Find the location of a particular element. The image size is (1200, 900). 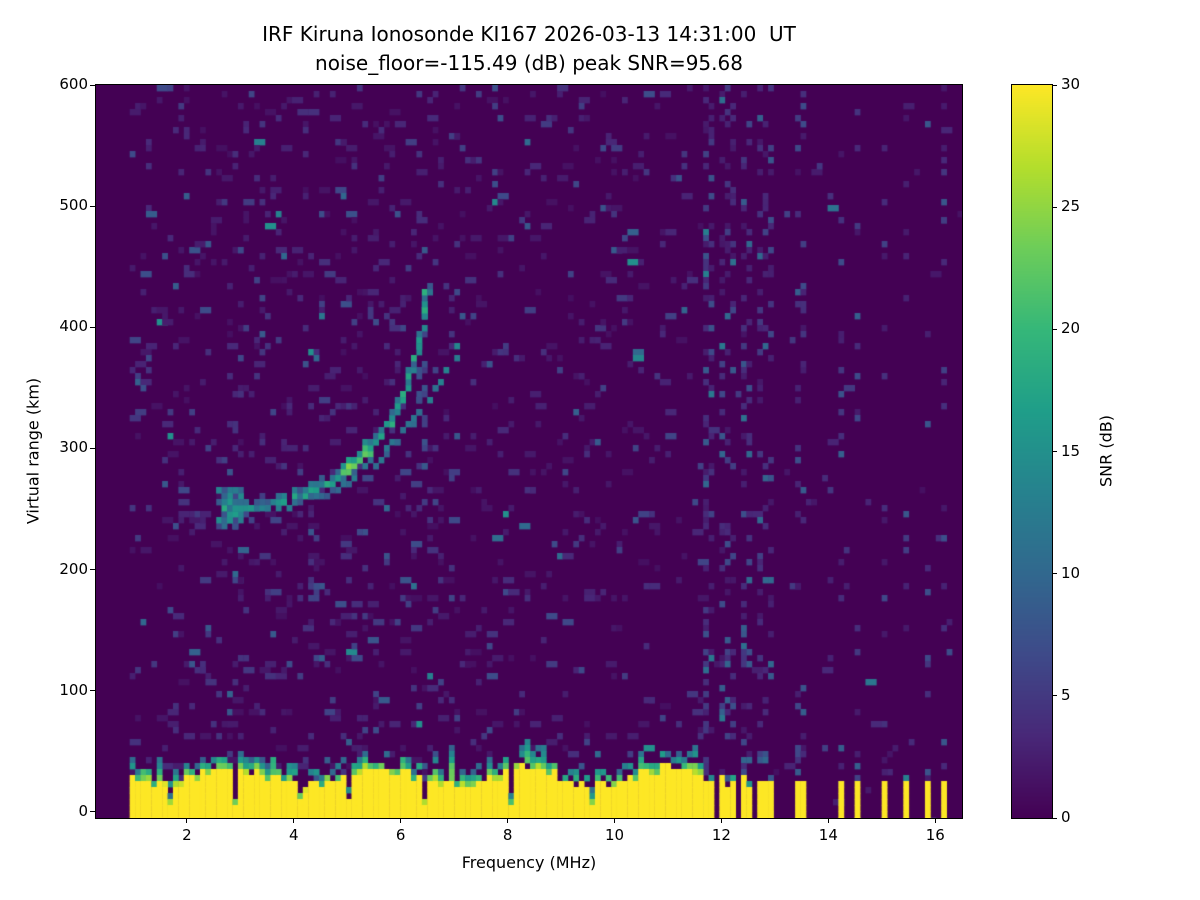

y-tick-label: 500 is located at coordinates (73, 205).